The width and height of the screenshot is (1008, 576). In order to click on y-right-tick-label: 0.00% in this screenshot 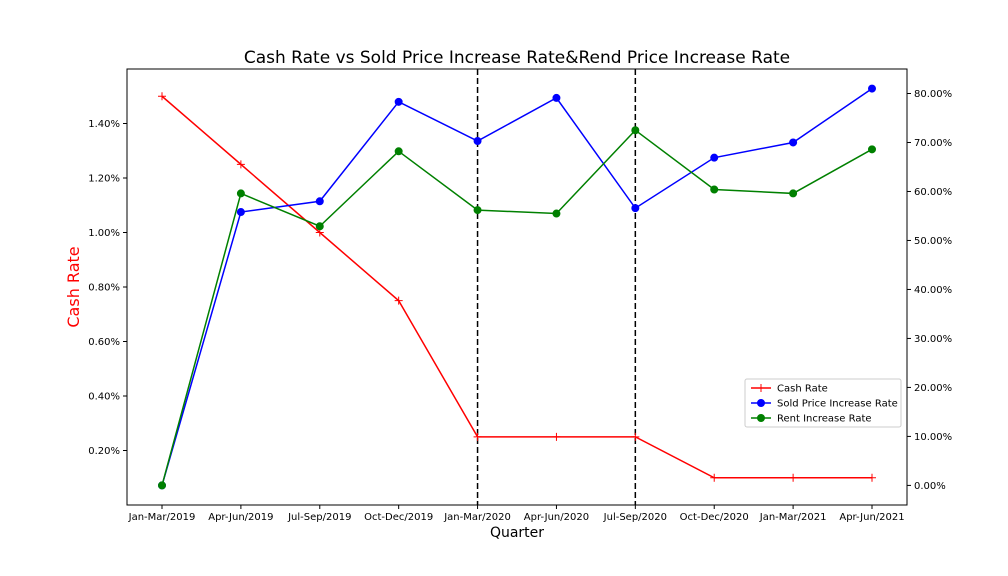, I will do `click(930, 486)`.